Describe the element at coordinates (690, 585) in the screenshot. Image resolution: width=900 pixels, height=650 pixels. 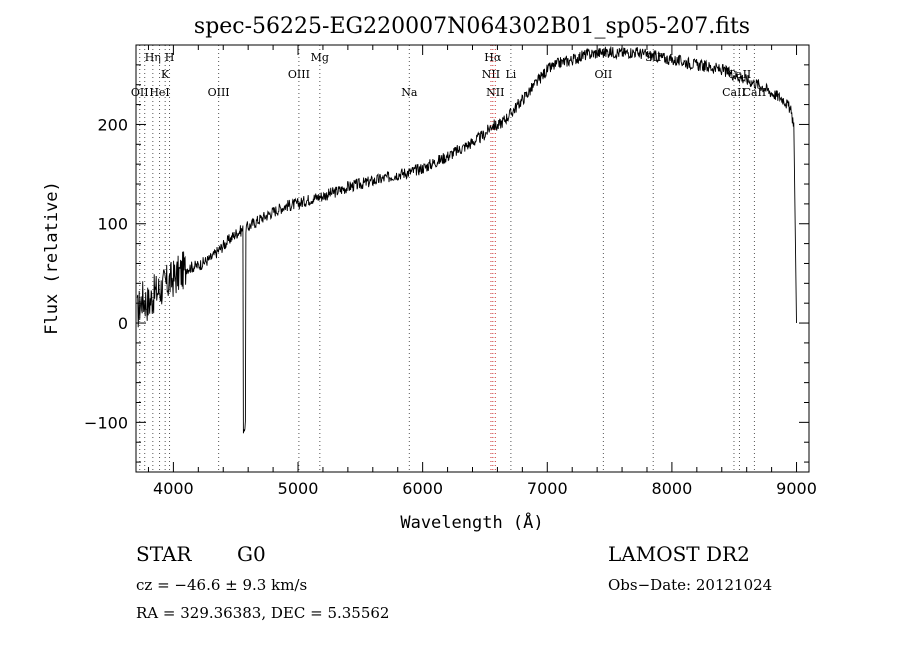
I see `observation-date: Obs−Date: 20121024` at that location.